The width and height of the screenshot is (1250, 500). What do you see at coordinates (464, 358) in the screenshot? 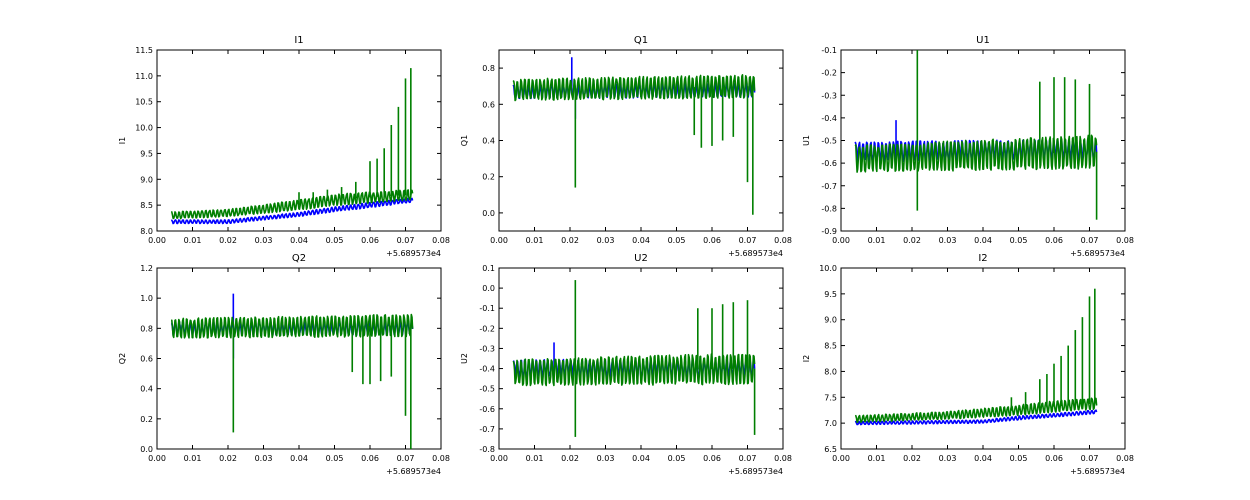
I see `y-axis-label: U2` at bounding box center [464, 358].